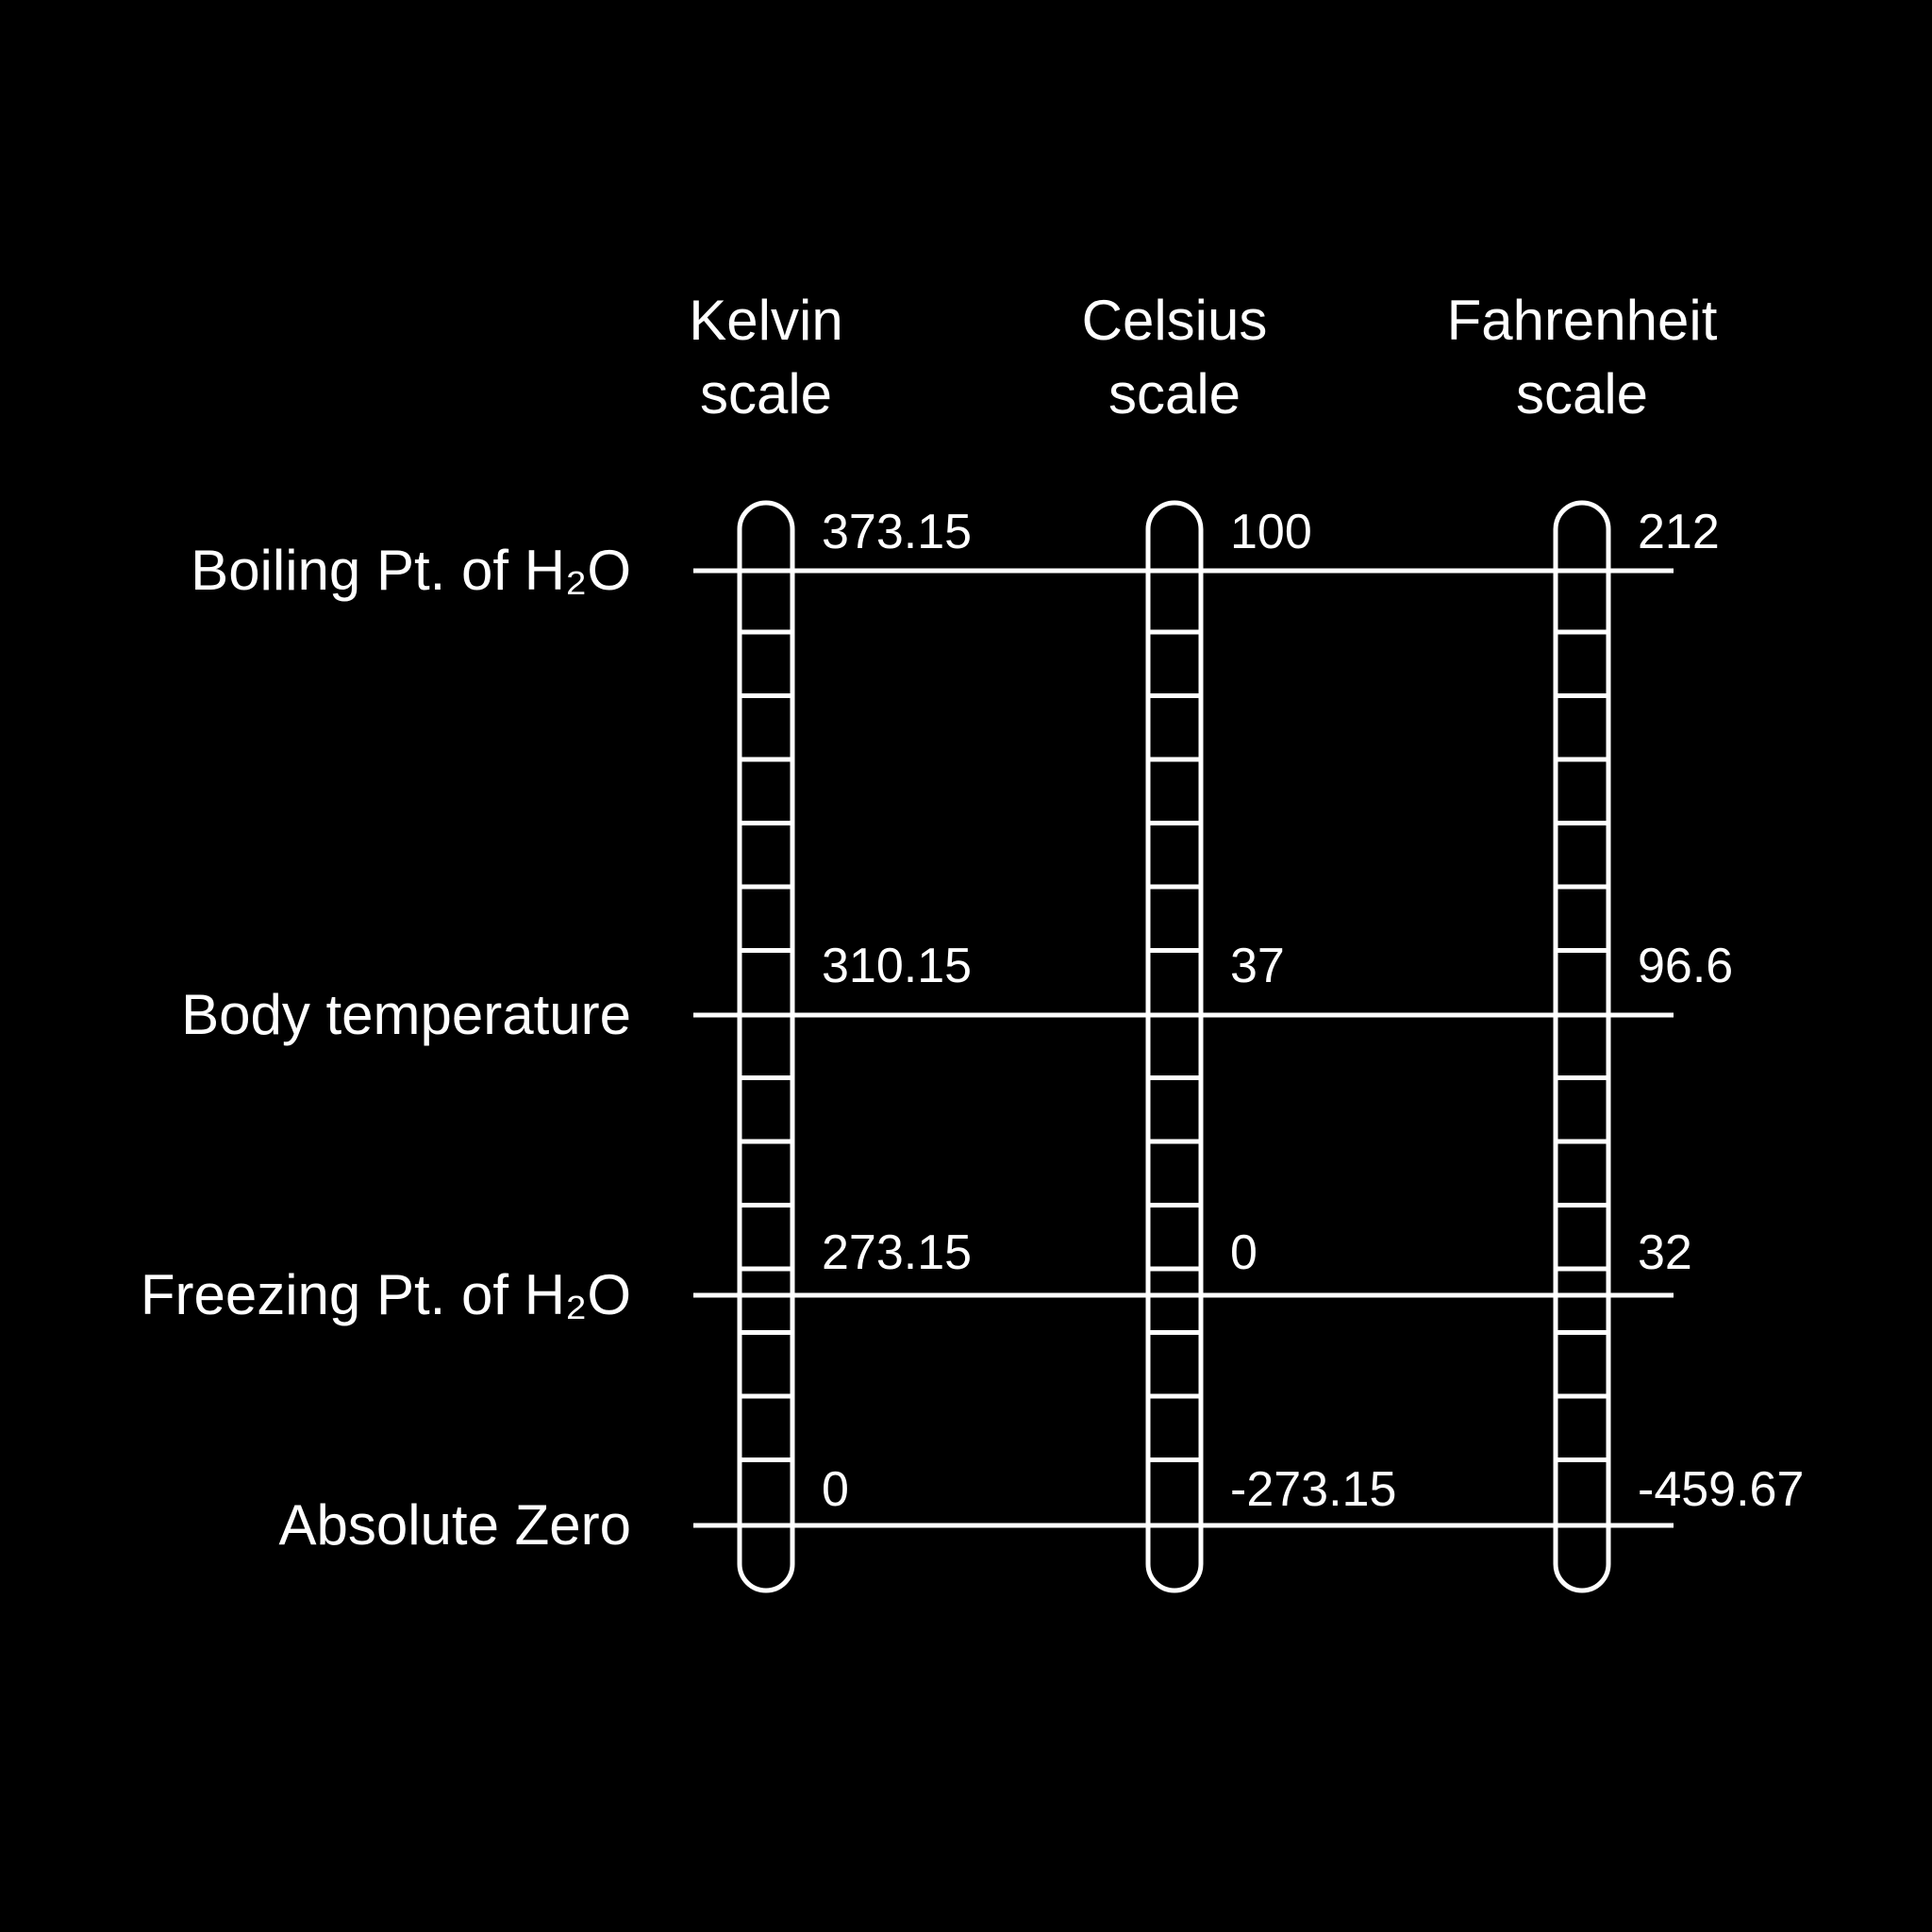 The width and height of the screenshot is (1932, 1932). I want to click on scale-value: 32, so click(1665, 1253).